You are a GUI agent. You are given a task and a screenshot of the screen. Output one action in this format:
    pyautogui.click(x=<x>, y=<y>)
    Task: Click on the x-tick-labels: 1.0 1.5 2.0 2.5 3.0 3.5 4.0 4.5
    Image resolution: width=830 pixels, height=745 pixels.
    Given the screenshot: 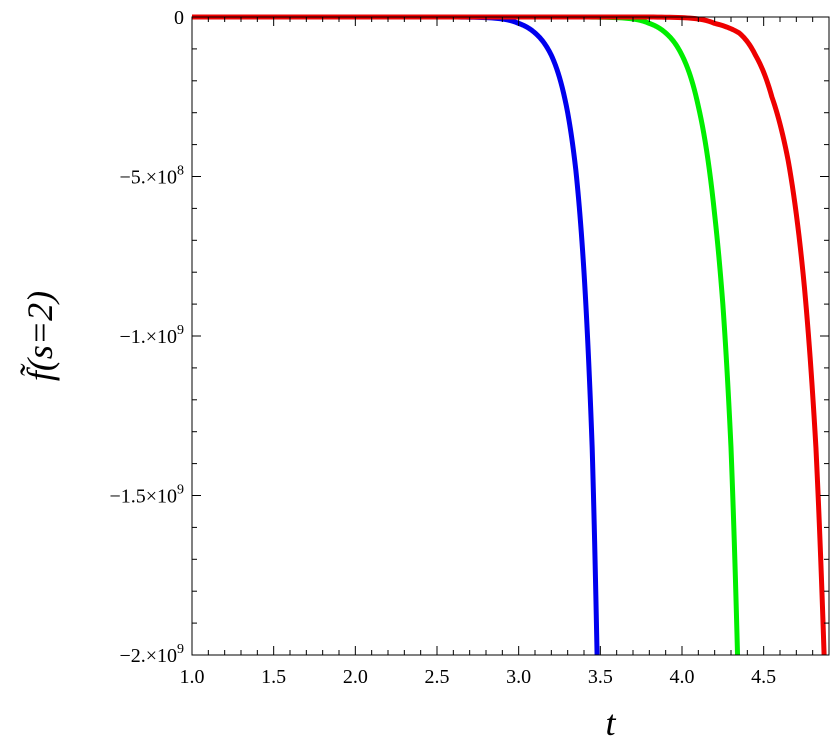 What is the action you would take?
    pyautogui.click(x=478, y=677)
    